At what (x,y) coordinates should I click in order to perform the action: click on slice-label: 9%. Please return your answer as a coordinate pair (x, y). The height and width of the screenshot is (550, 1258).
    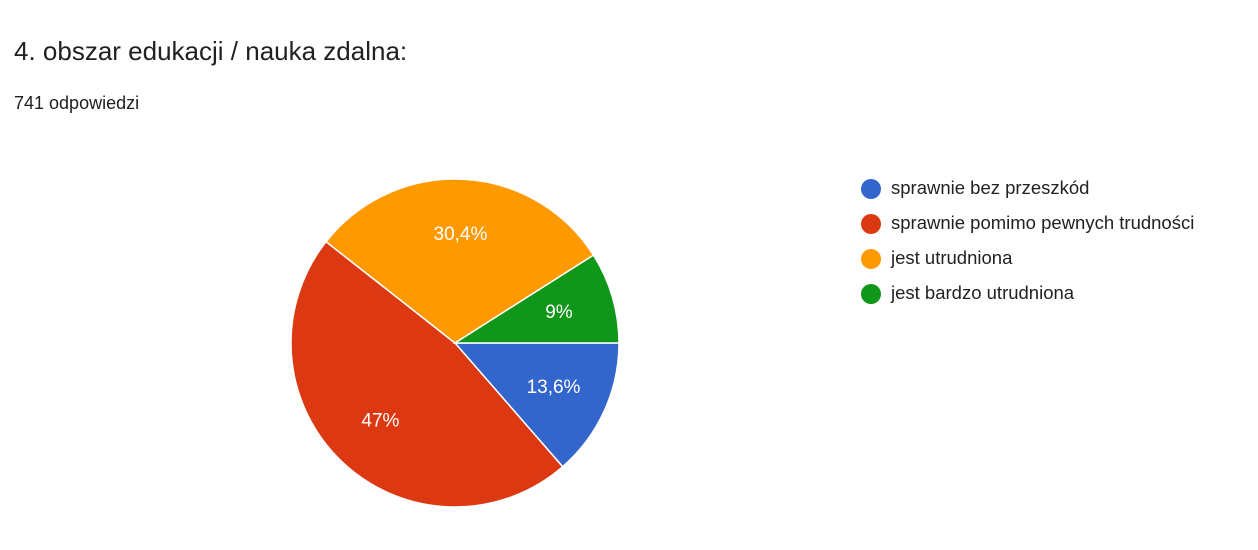
    Looking at the image, I should click on (559, 312).